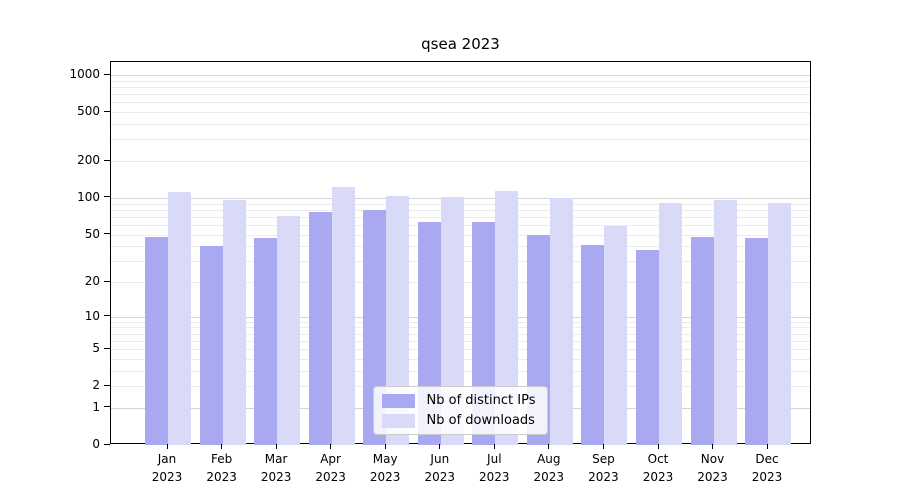 The width and height of the screenshot is (900, 500). What do you see at coordinates (460, 44) in the screenshot?
I see `chart-title: qsea 2023` at bounding box center [460, 44].